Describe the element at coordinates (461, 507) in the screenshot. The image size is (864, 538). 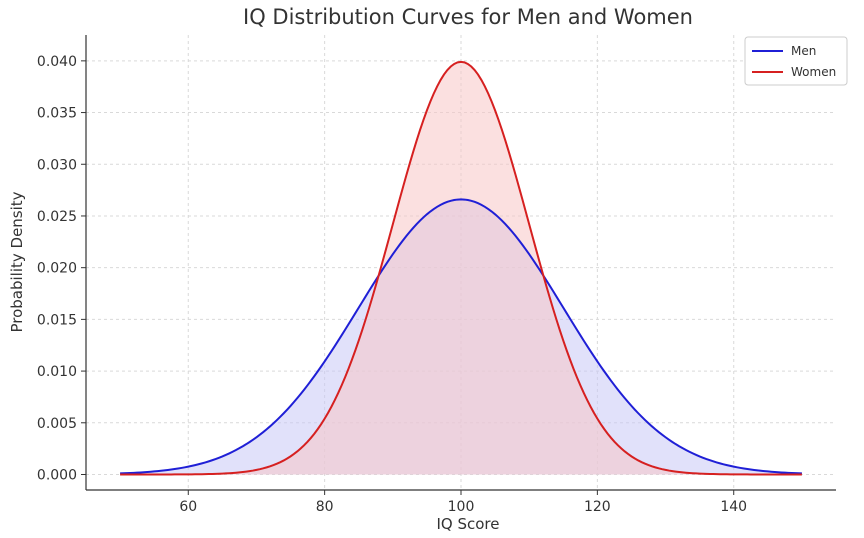
I see `x-tick-label: 100` at that location.